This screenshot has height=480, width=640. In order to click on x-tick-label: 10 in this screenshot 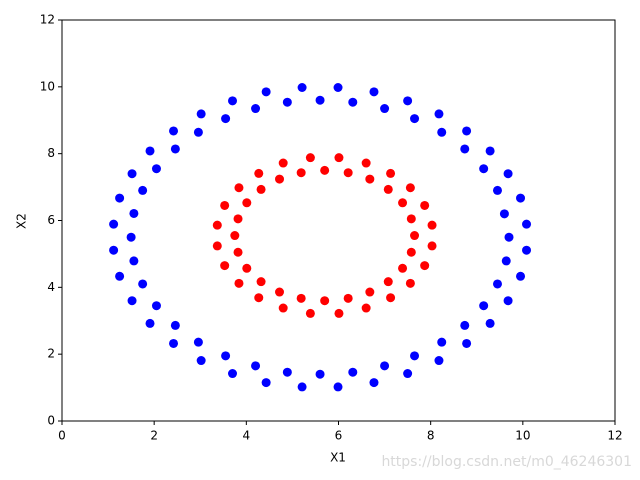, I will do `click(522, 436)`.